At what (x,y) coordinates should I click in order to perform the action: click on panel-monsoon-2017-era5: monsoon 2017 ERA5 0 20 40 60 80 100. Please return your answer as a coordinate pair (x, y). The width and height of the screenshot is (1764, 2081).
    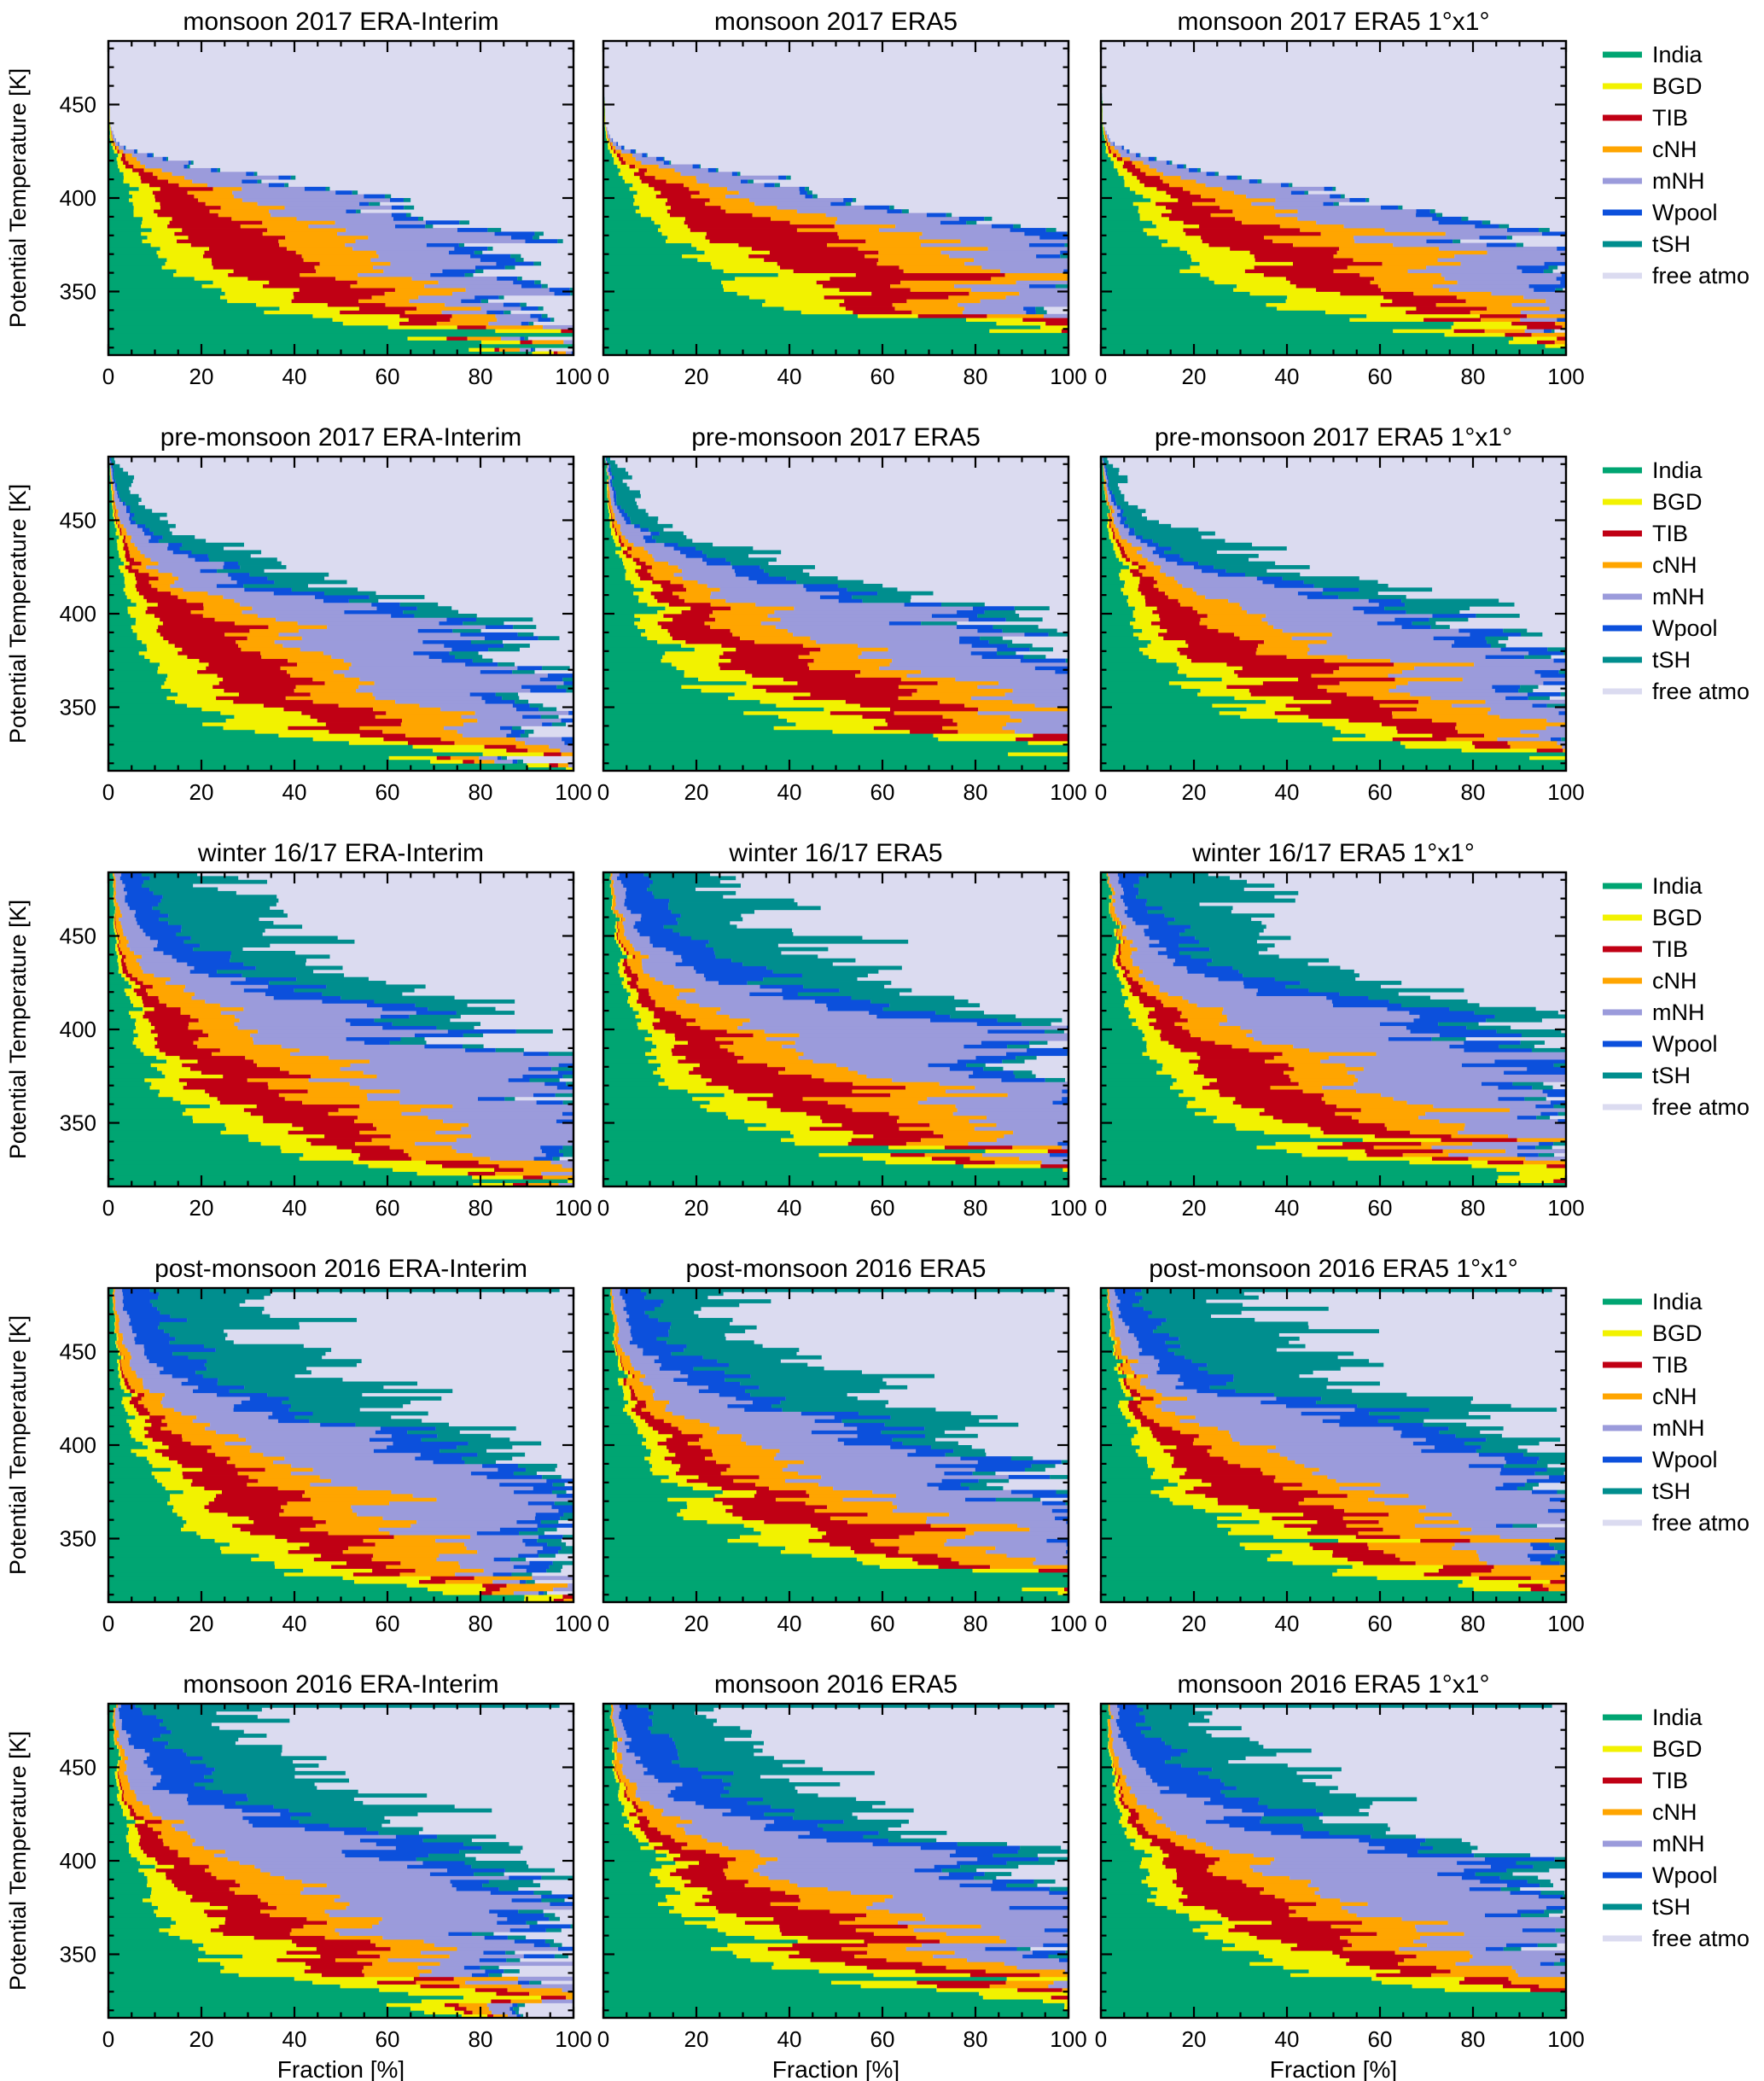
    Looking at the image, I should click on (842, 198).